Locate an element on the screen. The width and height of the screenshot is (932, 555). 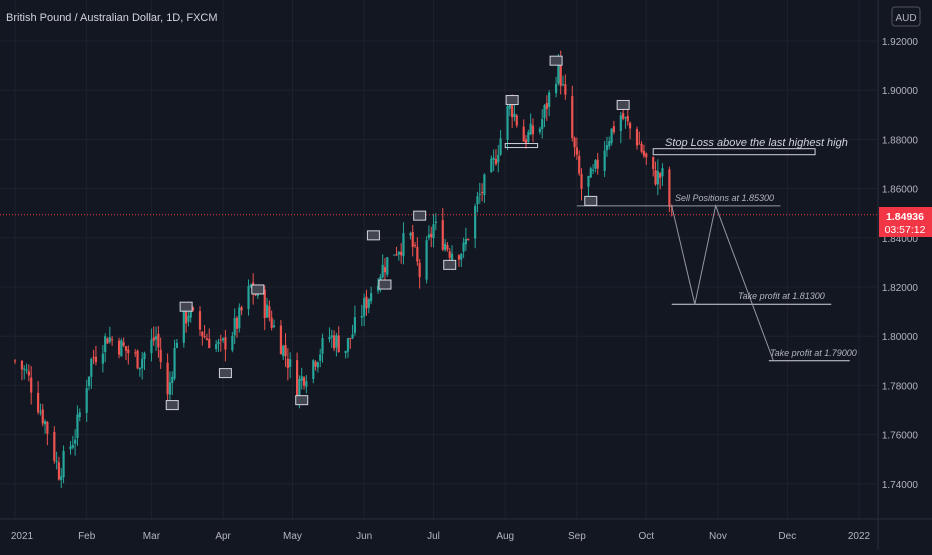
time-label: Feb is located at coordinates (87, 536).